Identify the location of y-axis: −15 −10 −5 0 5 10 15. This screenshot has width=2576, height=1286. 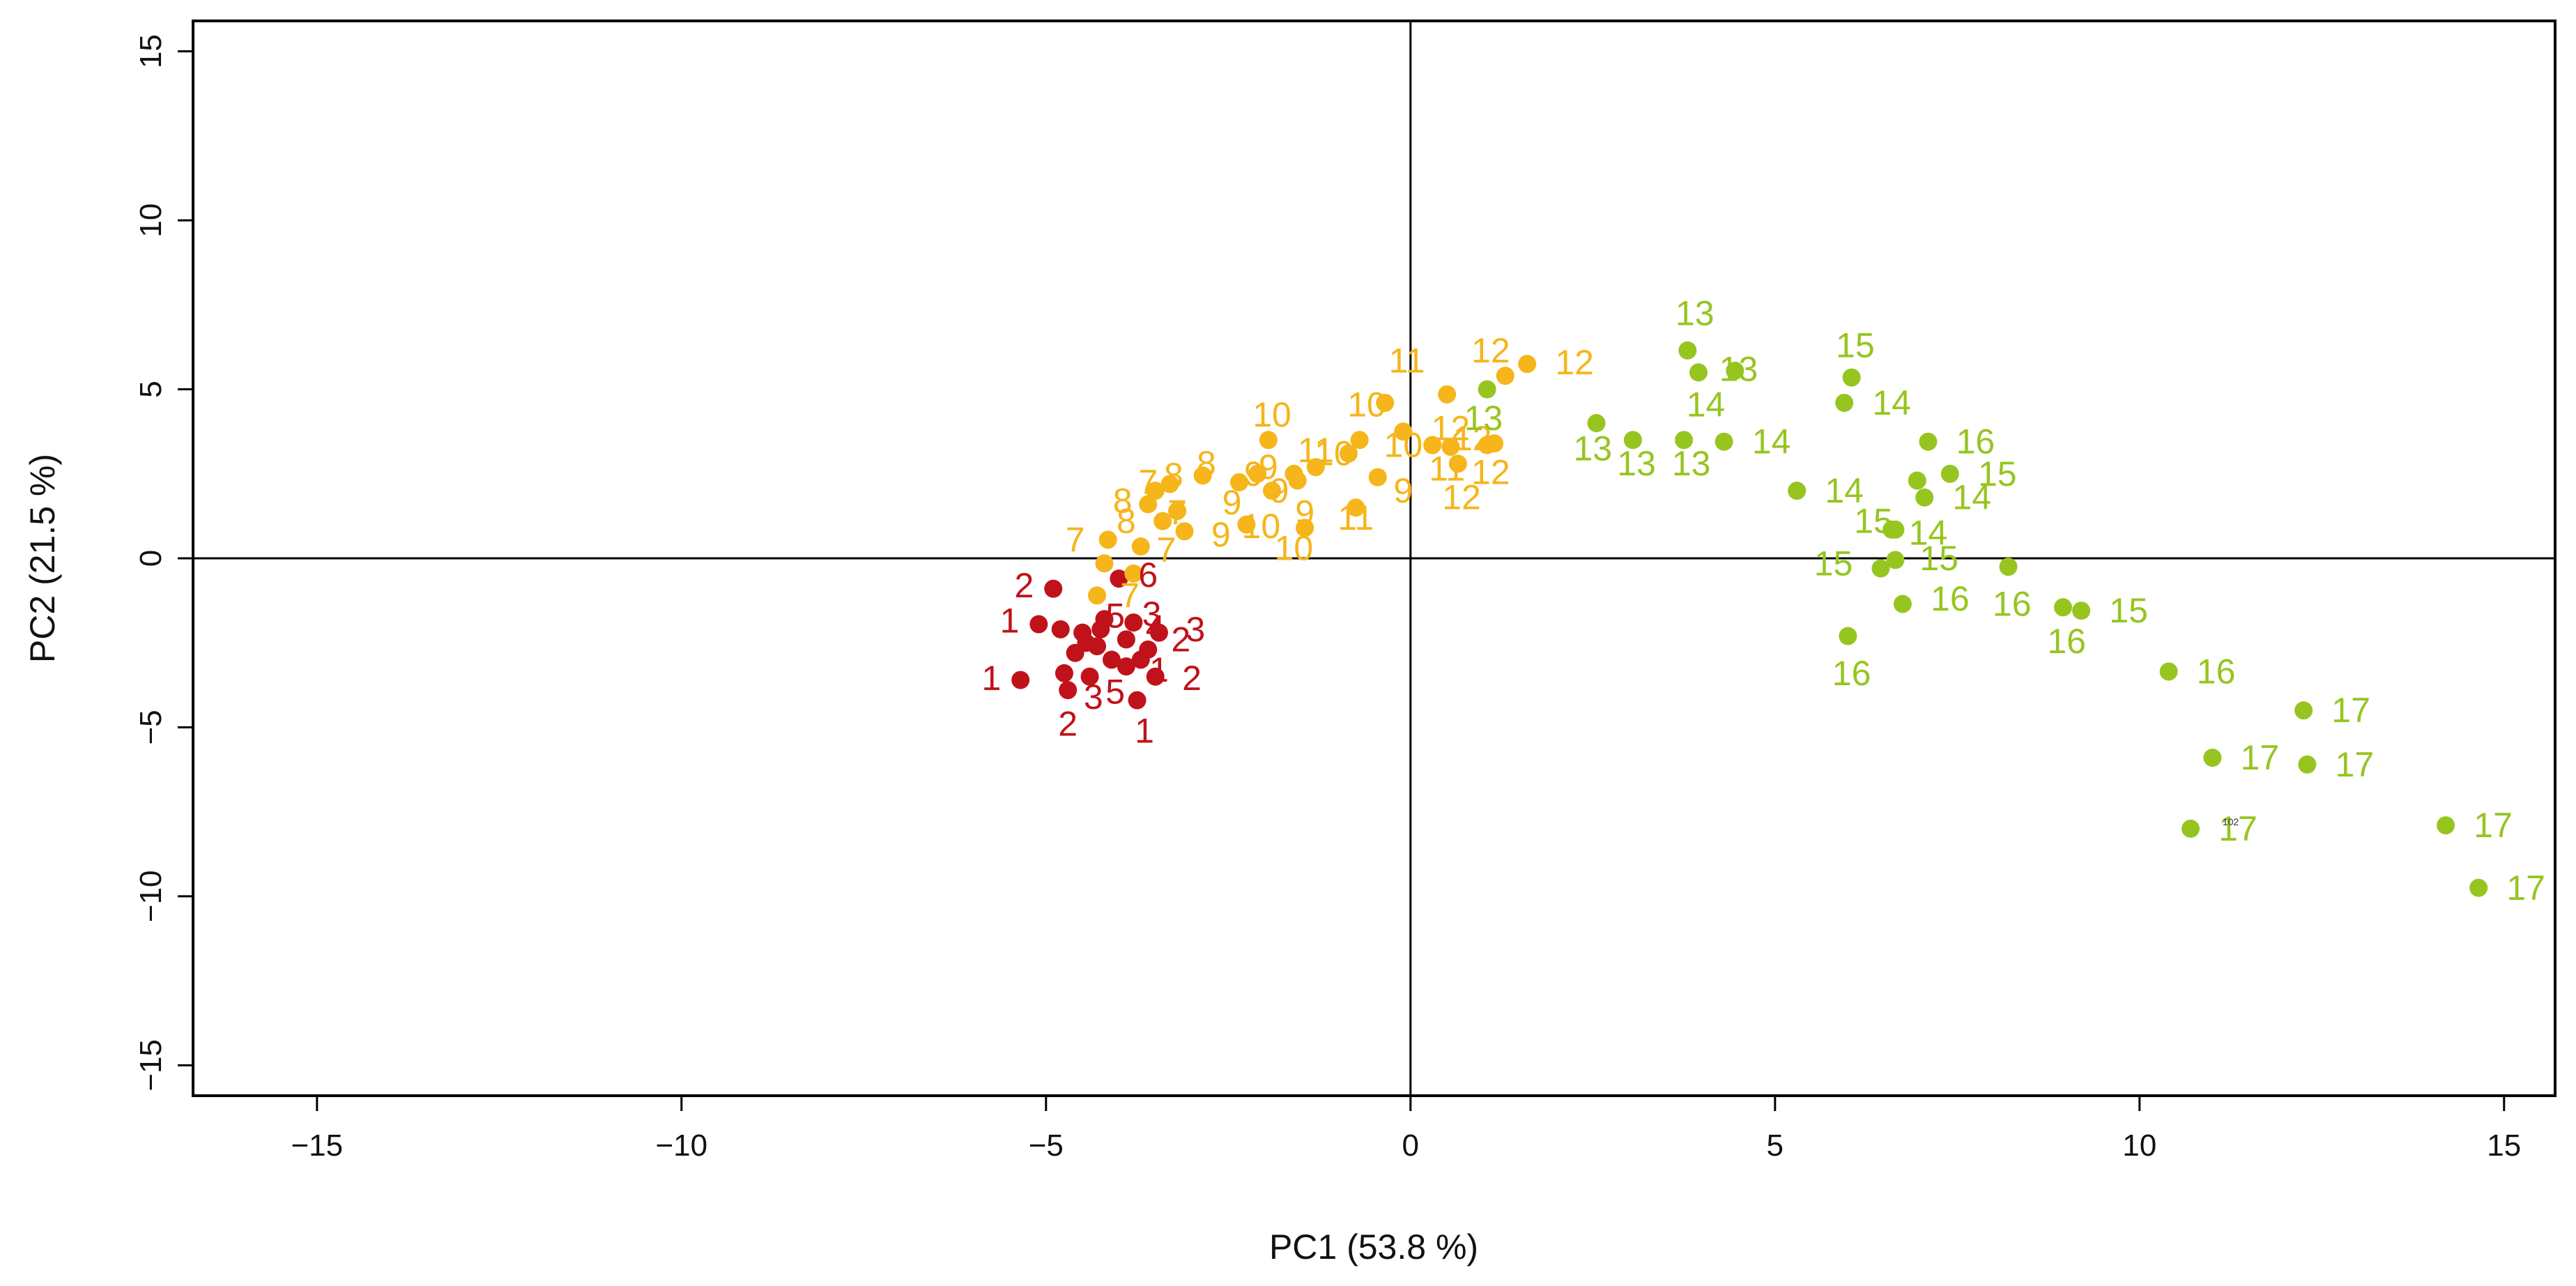
(163, 563).